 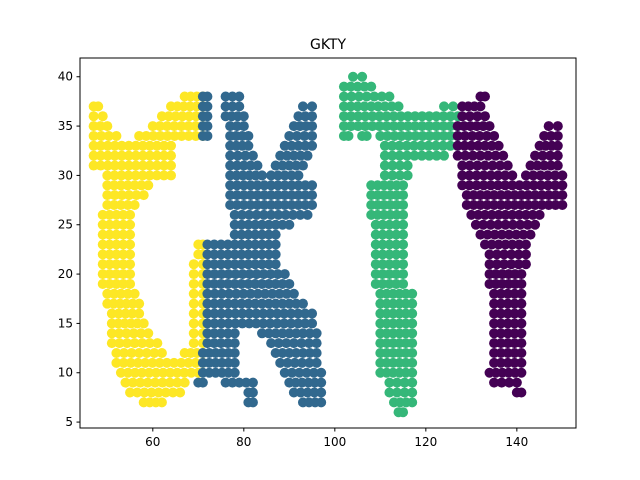 I want to click on x-tick-label: 80, so click(x=243, y=442).